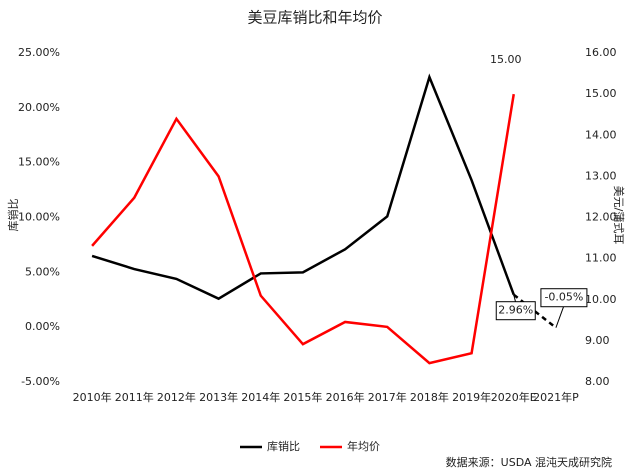 The image size is (630, 471). I want to click on y-tick-label: 15.00%, so click(39, 162).